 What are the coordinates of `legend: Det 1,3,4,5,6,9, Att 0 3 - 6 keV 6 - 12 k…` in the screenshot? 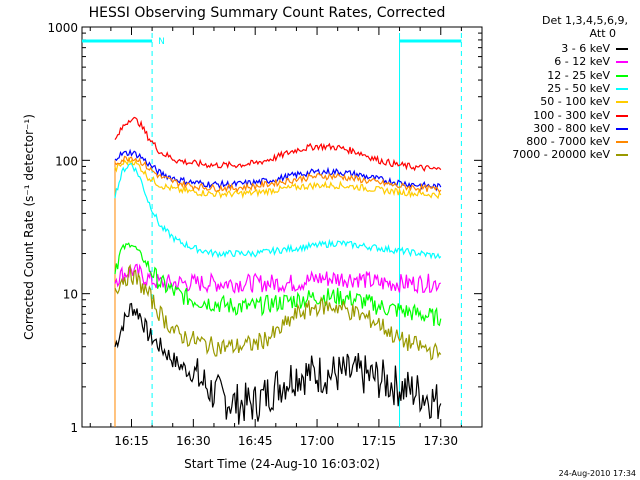 It's located at (565, 87).